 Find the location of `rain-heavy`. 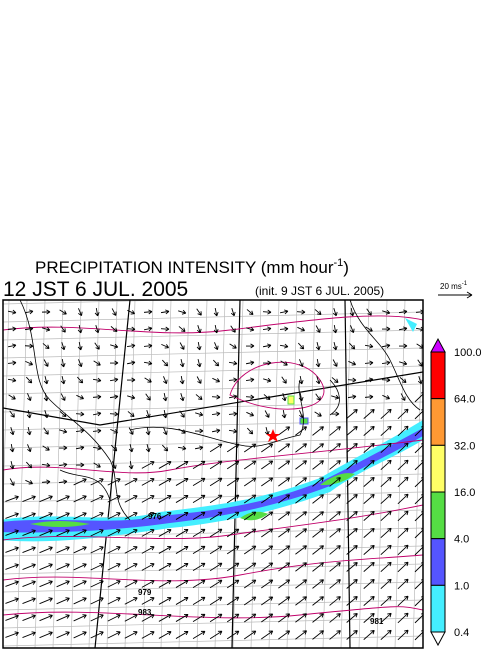

rain-heavy is located at coordinates (192, 500).